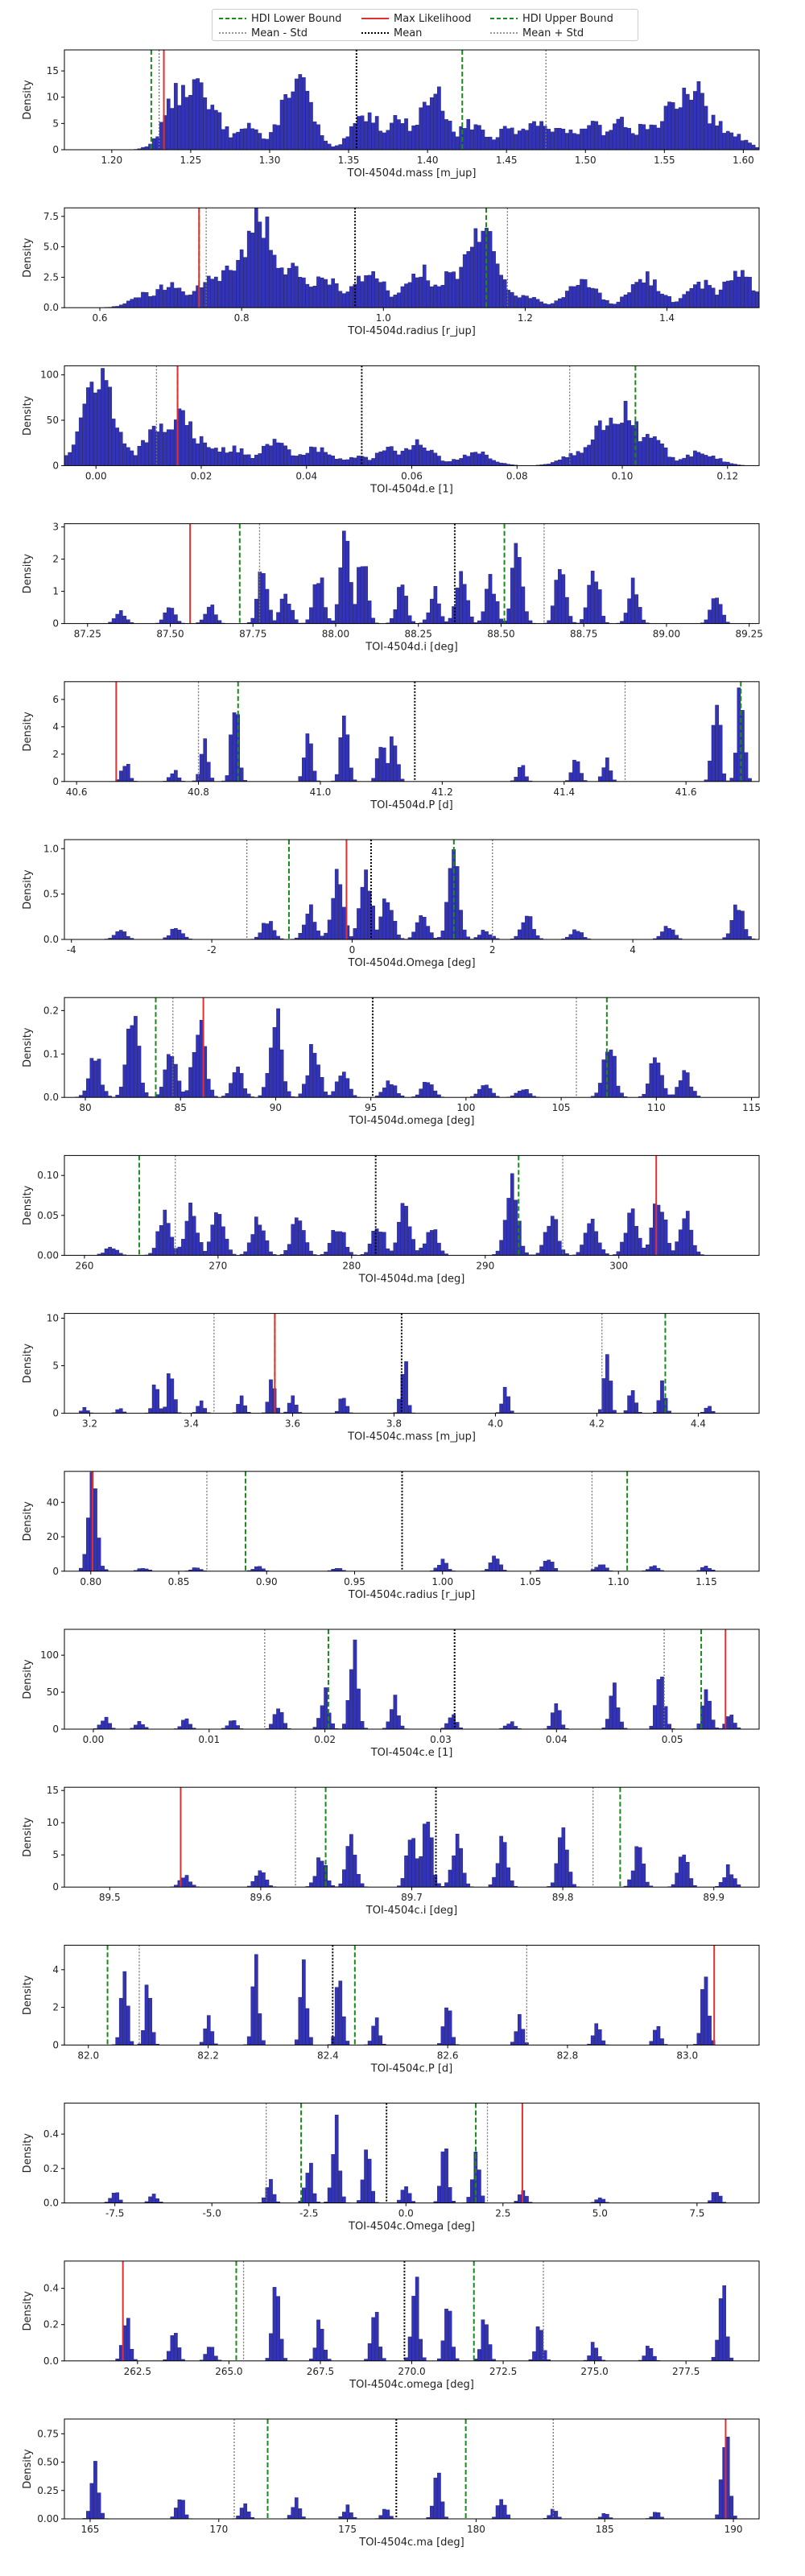  Describe the element at coordinates (51, 277) in the screenshot. I see `y-tick-label: 2.5` at that location.